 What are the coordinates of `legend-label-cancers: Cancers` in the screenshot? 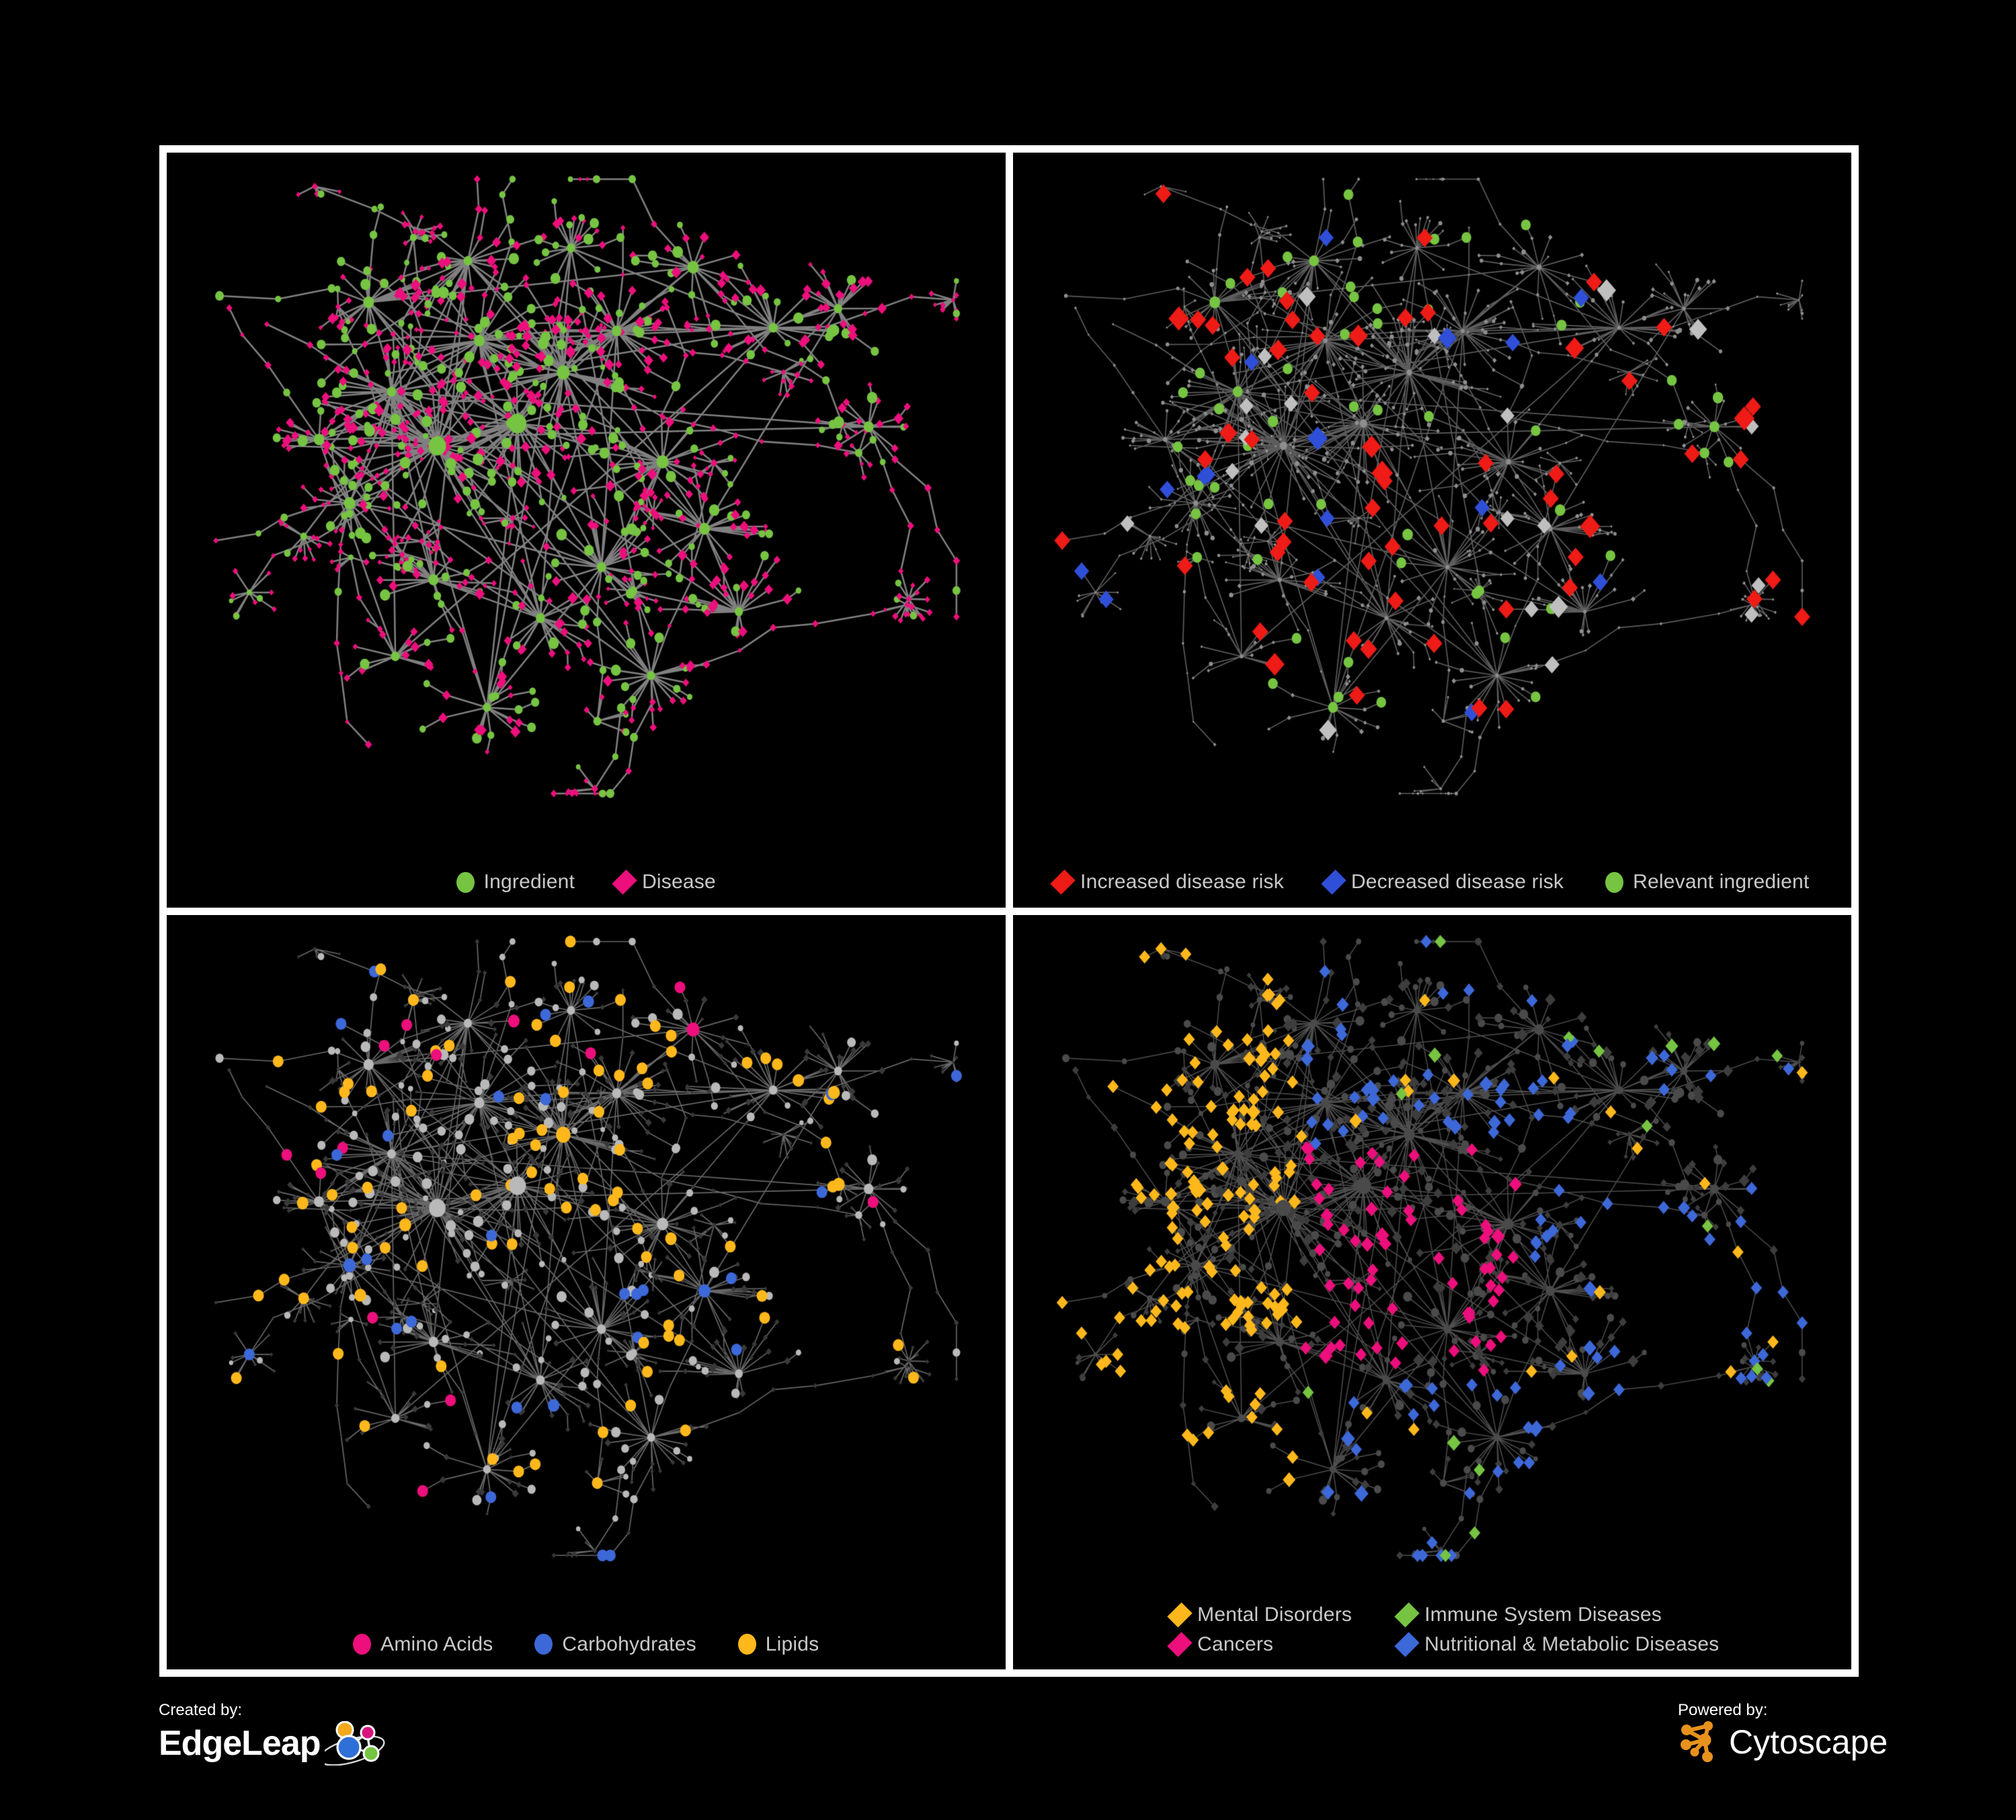 It's located at (1235, 1644).